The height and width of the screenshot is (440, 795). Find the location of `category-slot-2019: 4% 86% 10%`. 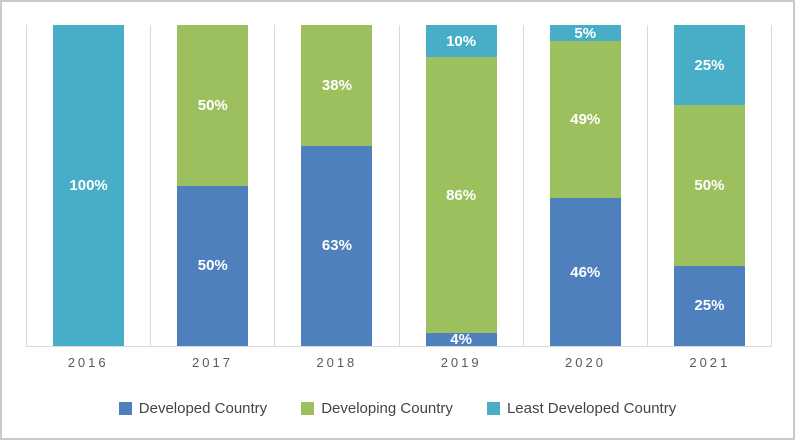

category-slot-2019: 4% 86% 10% is located at coordinates (460, 187).